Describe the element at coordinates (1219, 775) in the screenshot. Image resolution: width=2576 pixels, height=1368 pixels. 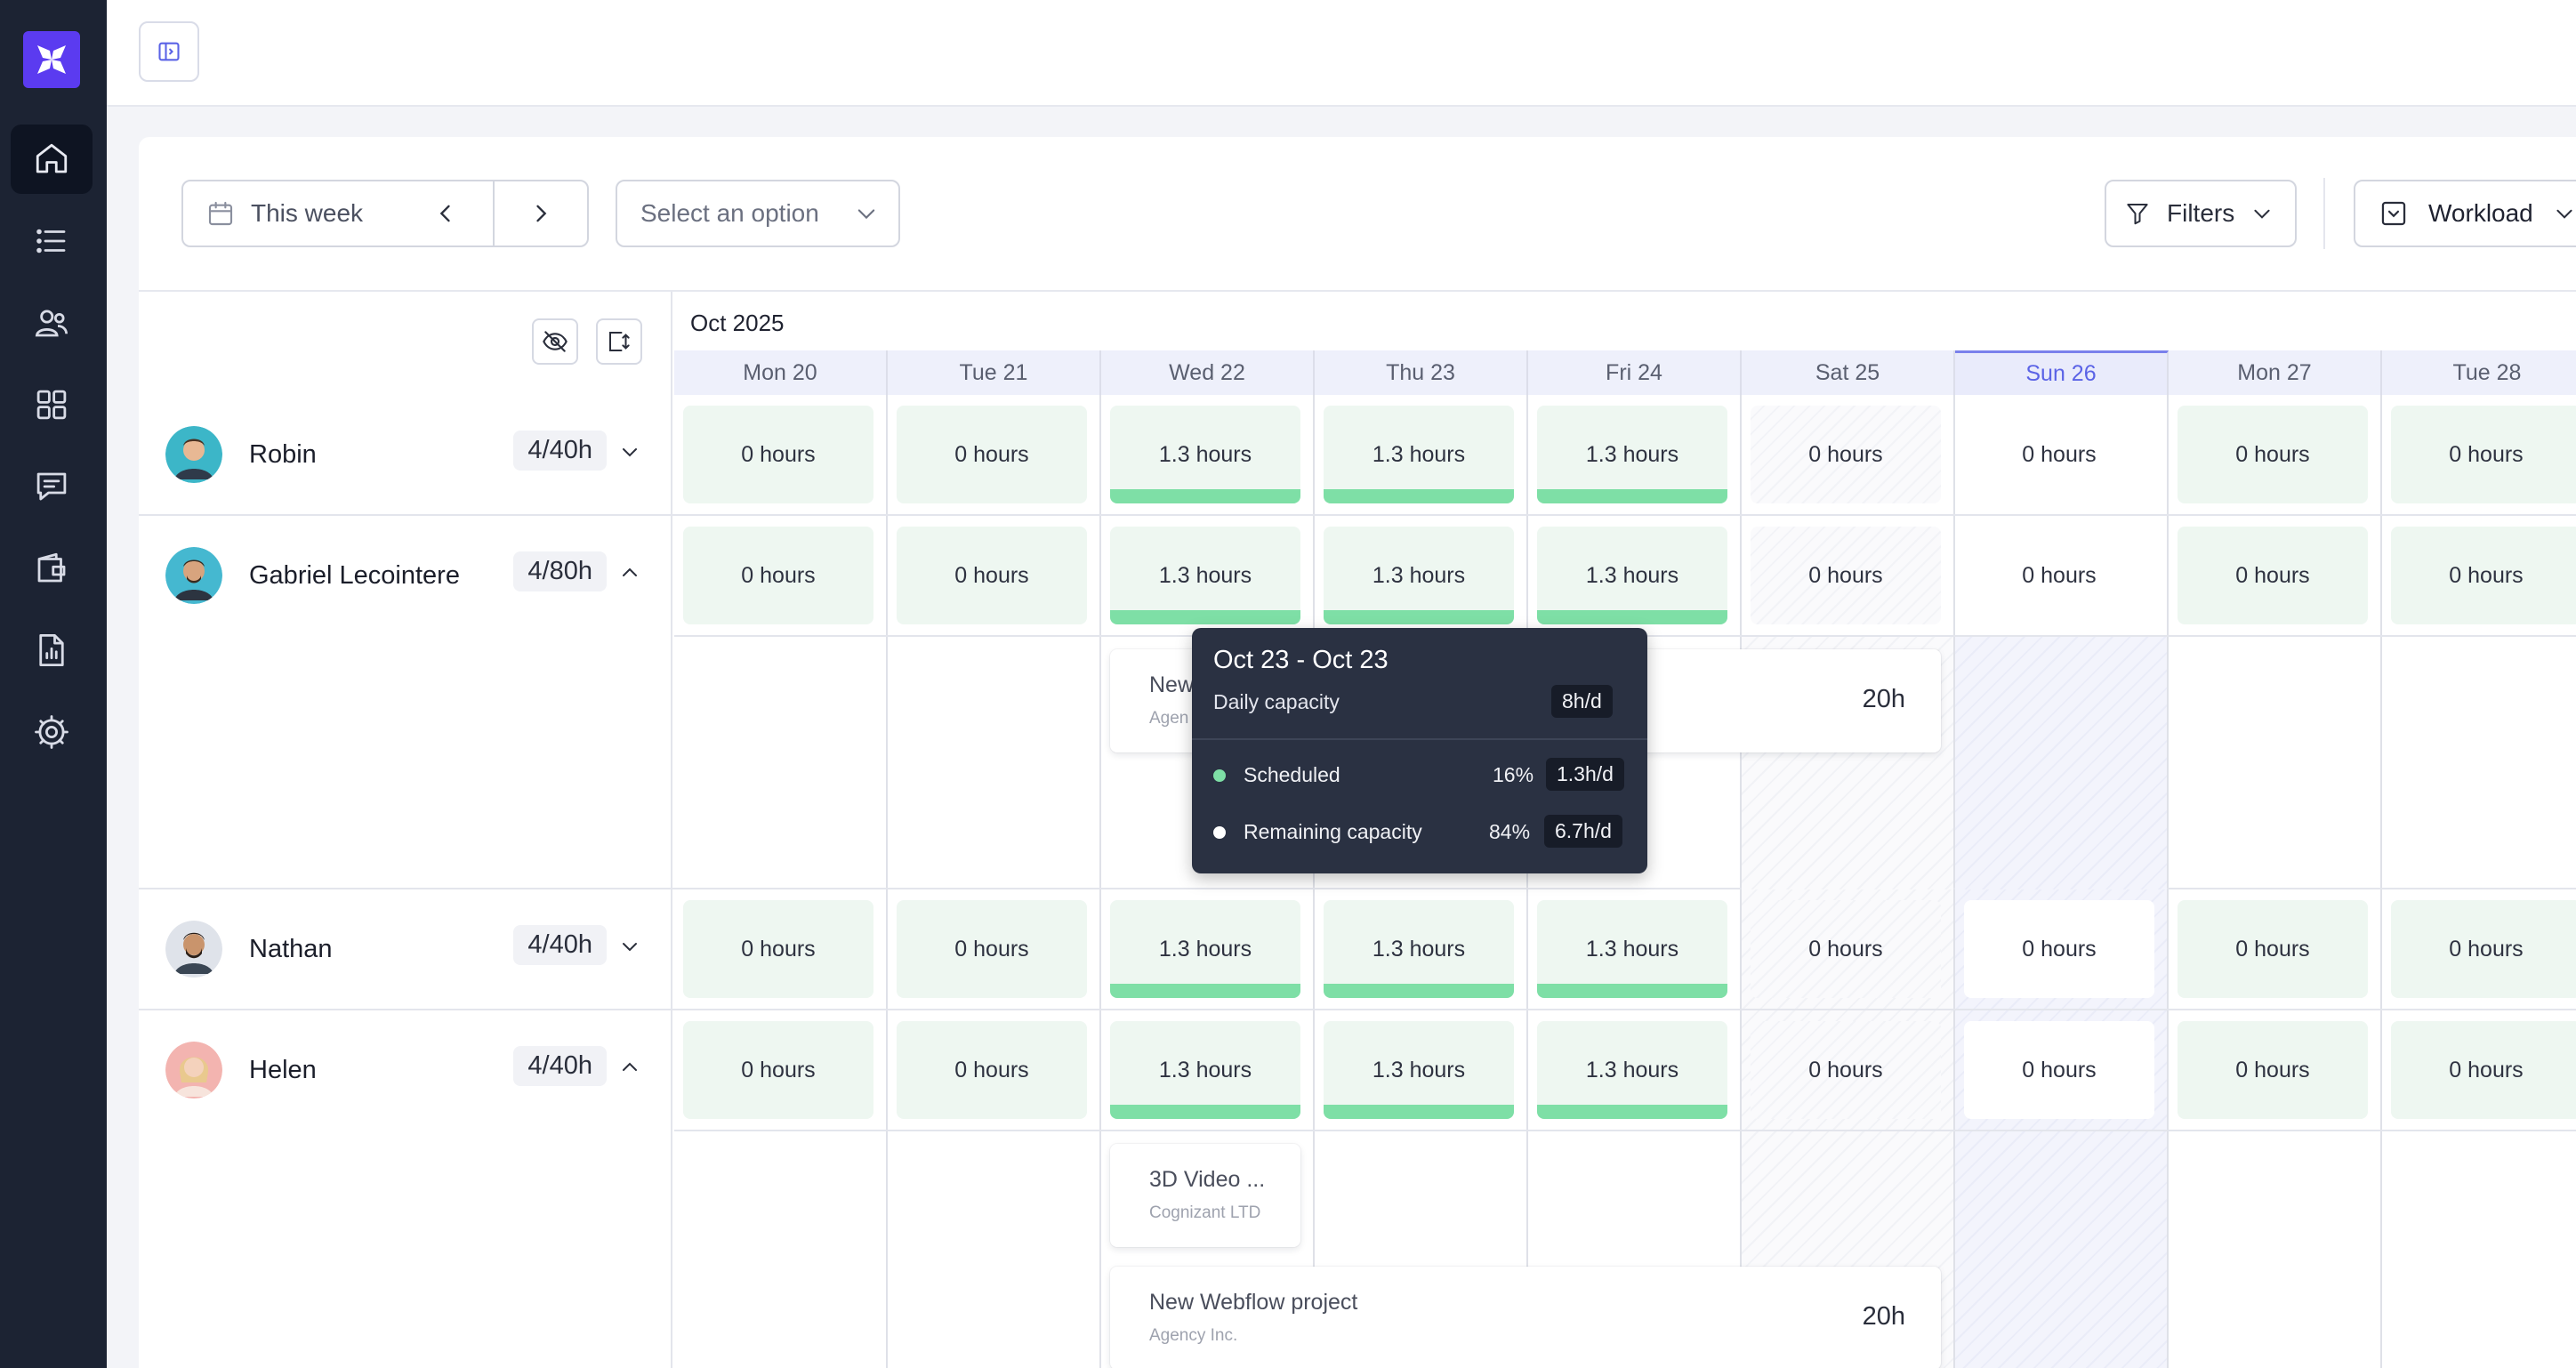
I see `scheduled-dot` at that location.